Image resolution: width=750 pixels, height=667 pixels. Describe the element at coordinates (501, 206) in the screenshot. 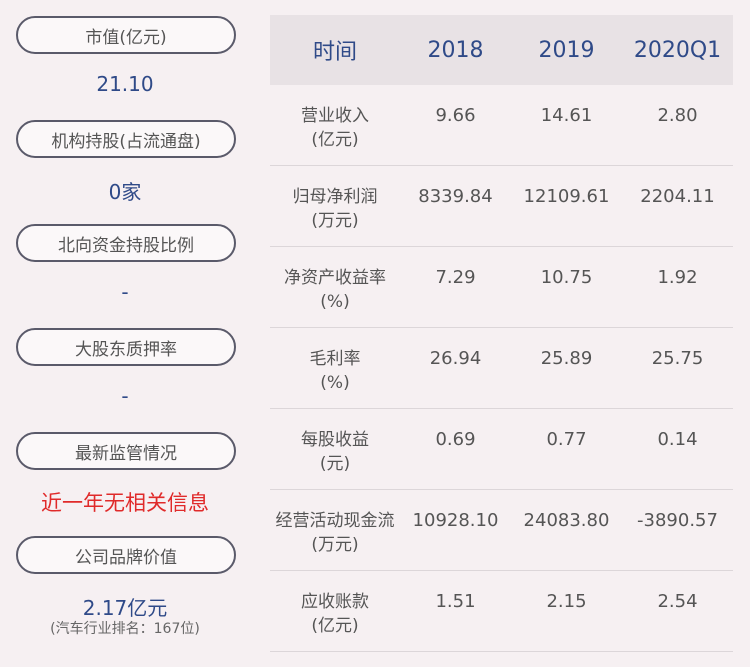

I see `table-row: 归母净利润 (万元) 8339.84 12109.61 2204.11` at that location.